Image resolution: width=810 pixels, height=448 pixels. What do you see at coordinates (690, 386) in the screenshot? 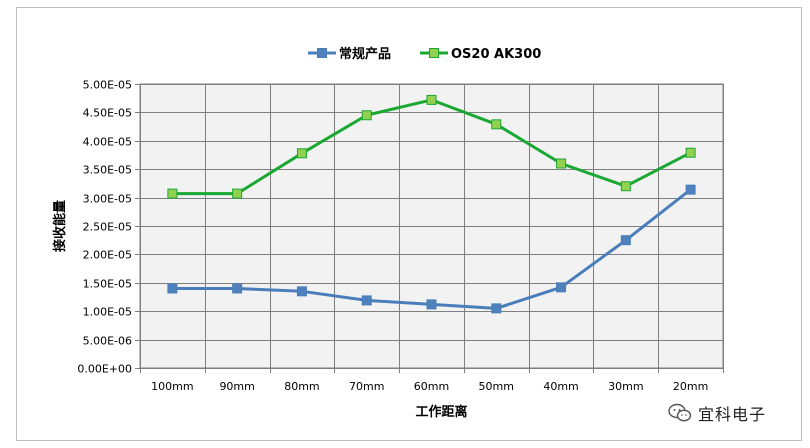
I see `x-tick-label: 20mm` at bounding box center [690, 386].